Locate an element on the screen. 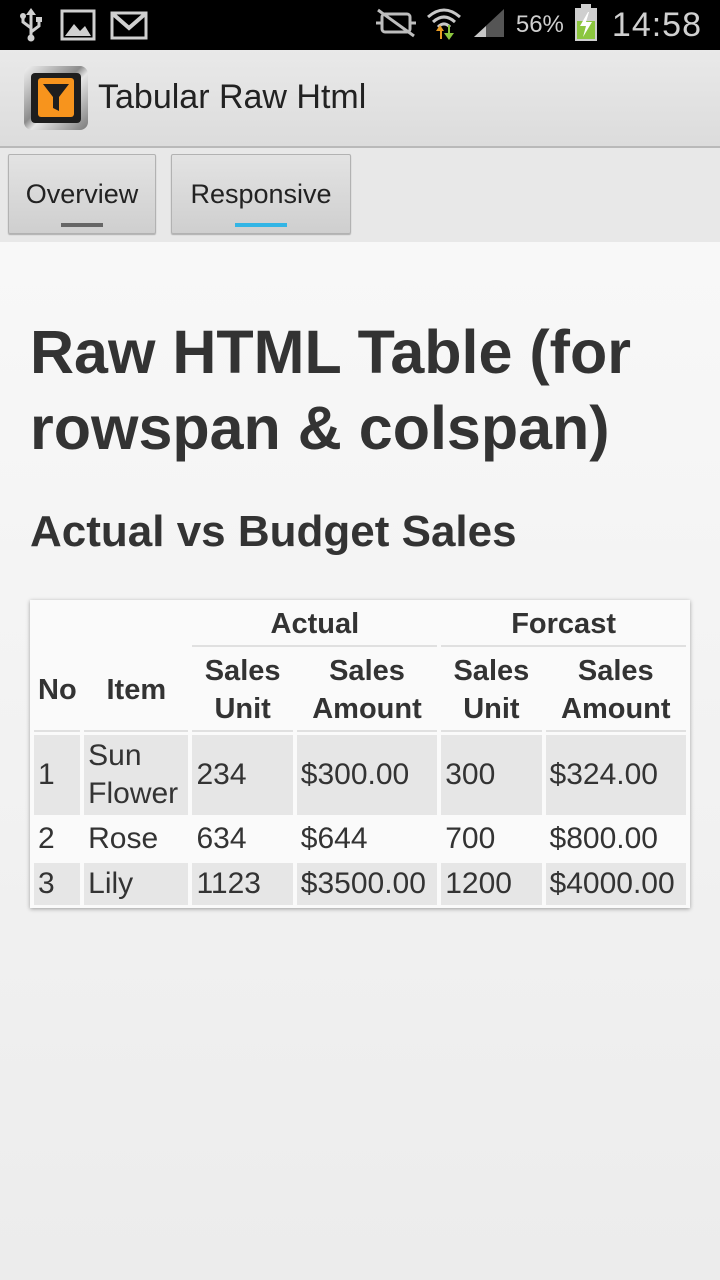 This screenshot has height=1280, width=720. tab-strip: Overview Responsive is located at coordinates (360, 195).